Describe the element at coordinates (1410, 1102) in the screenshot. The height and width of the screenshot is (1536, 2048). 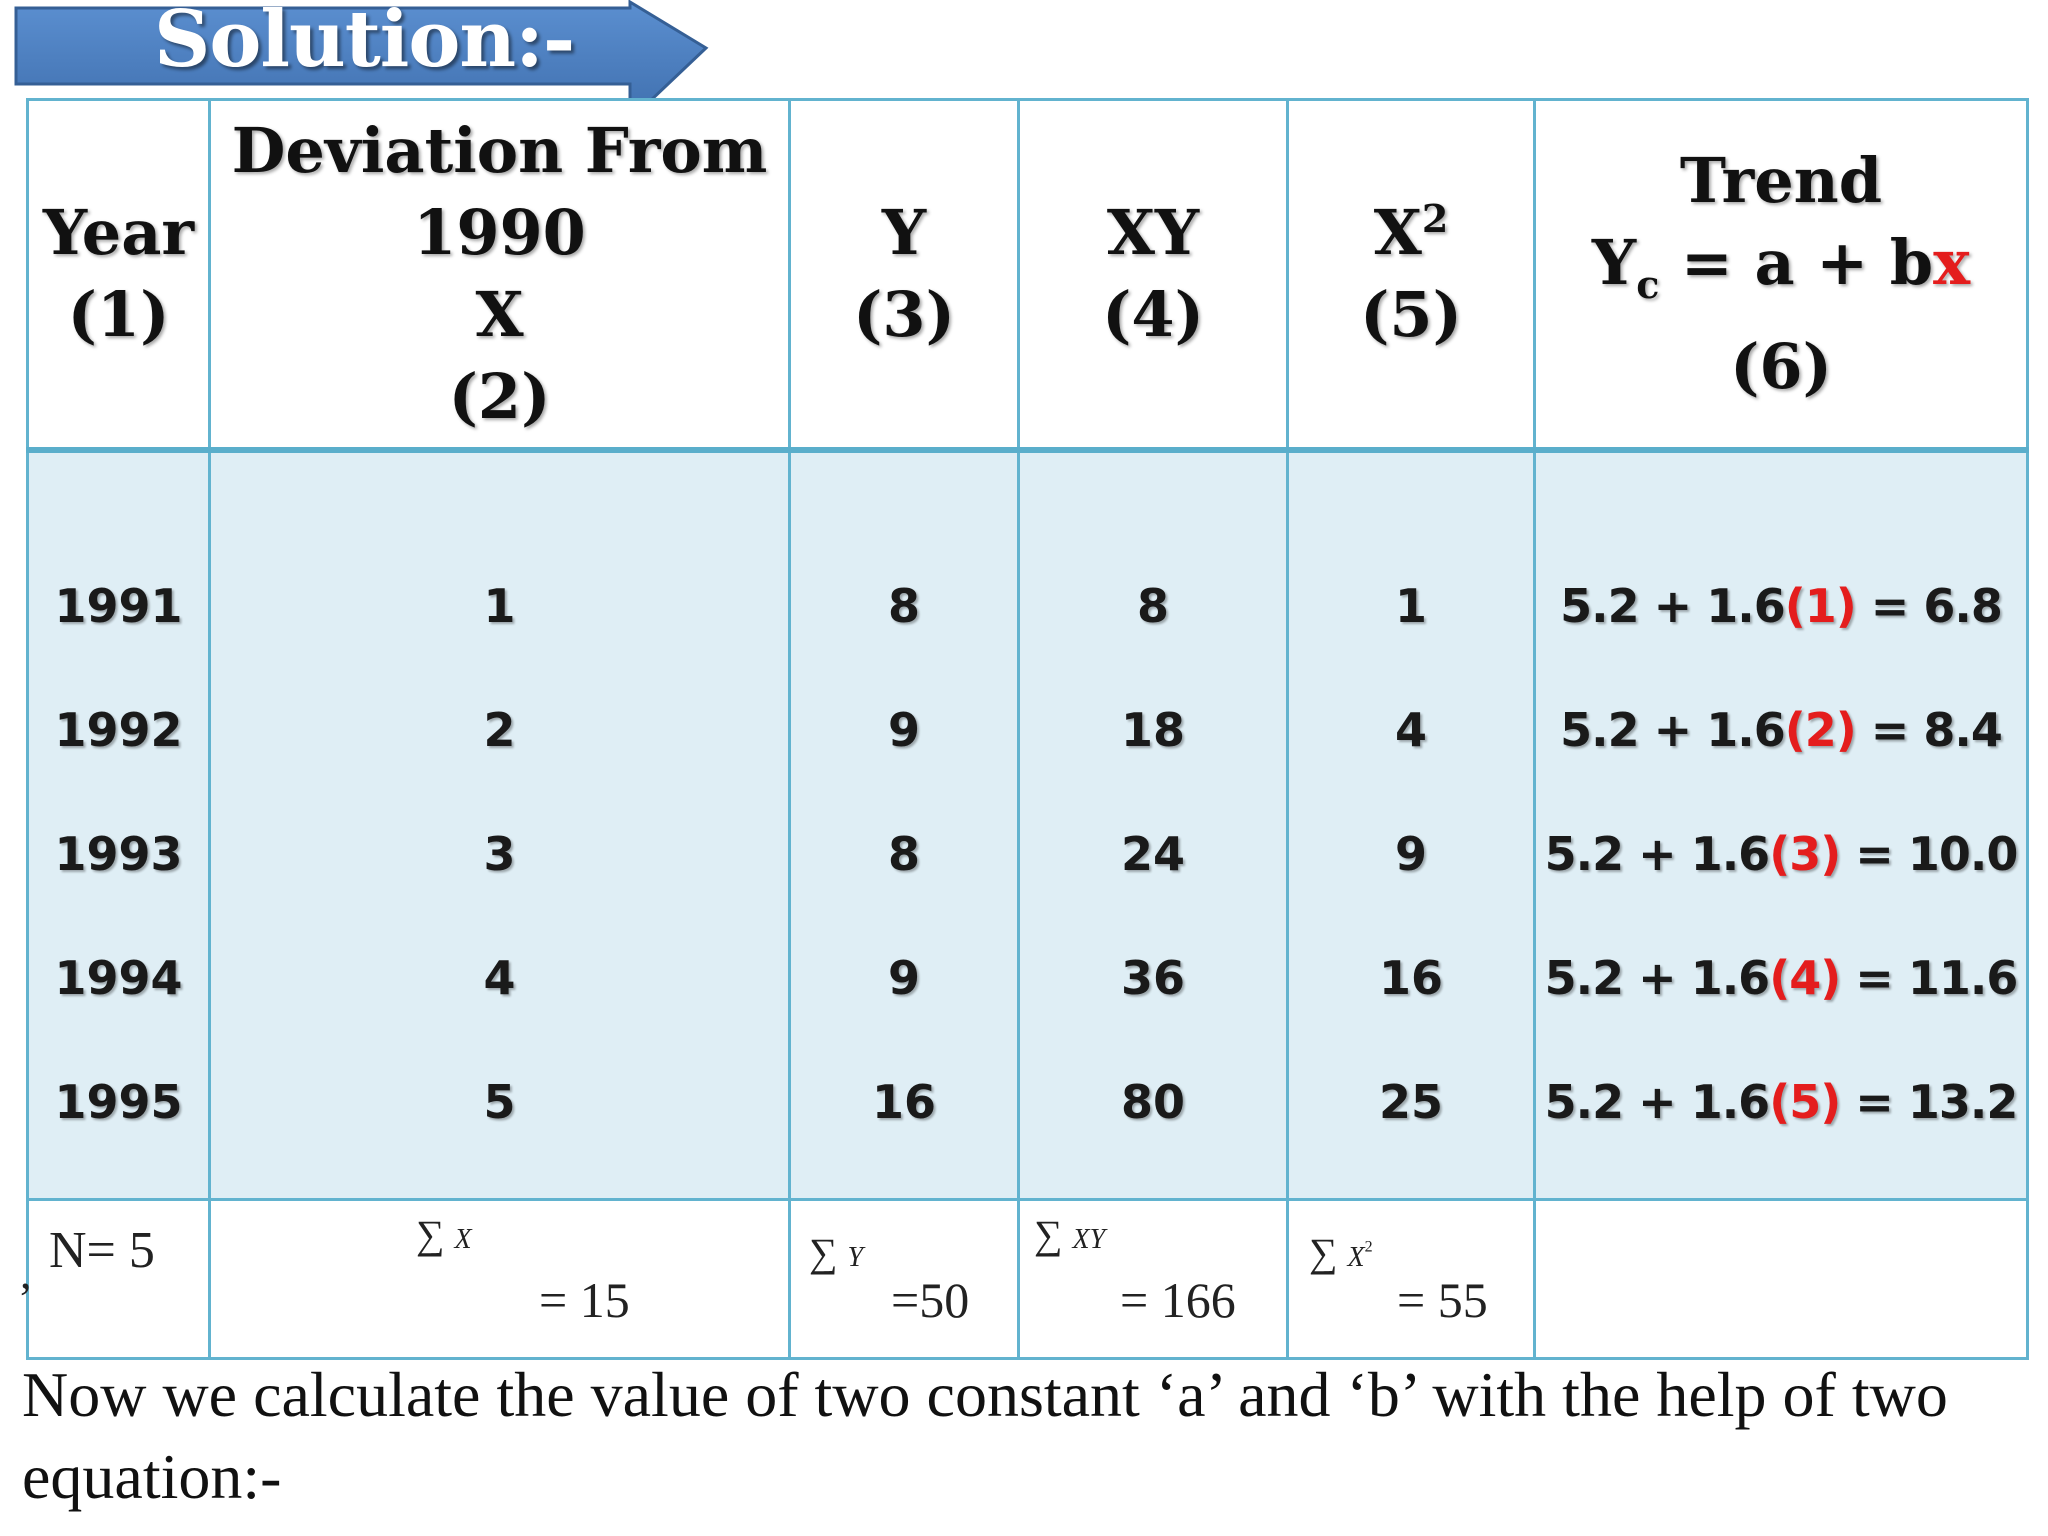
I see `x-squared-value: 25` at that location.